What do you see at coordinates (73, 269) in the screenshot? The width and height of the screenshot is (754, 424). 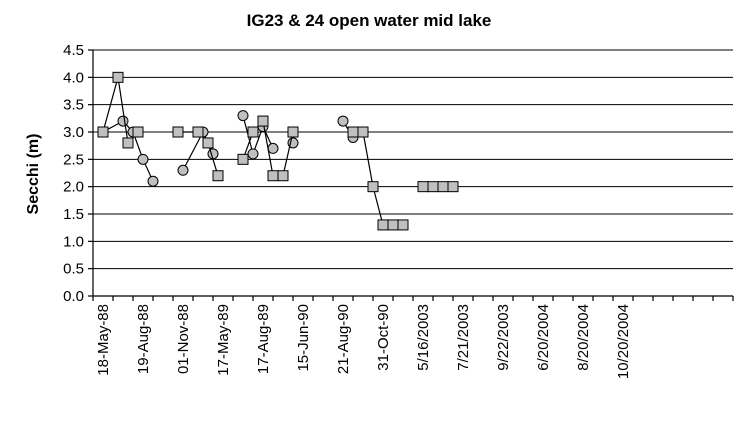 I see `y-tick-label: 0.5` at bounding box center [73, 269].